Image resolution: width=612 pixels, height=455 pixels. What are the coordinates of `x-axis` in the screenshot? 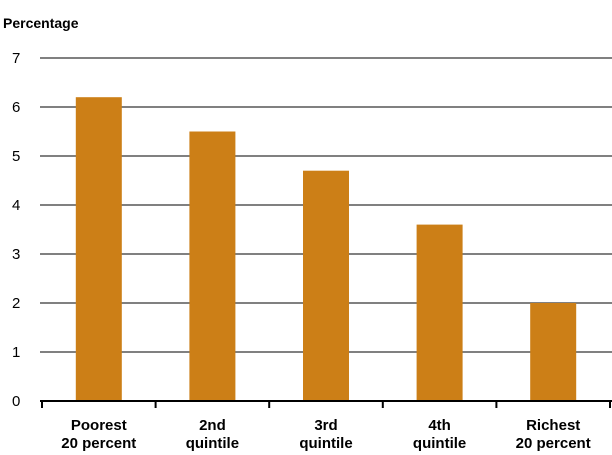 It's located at (326, 404).